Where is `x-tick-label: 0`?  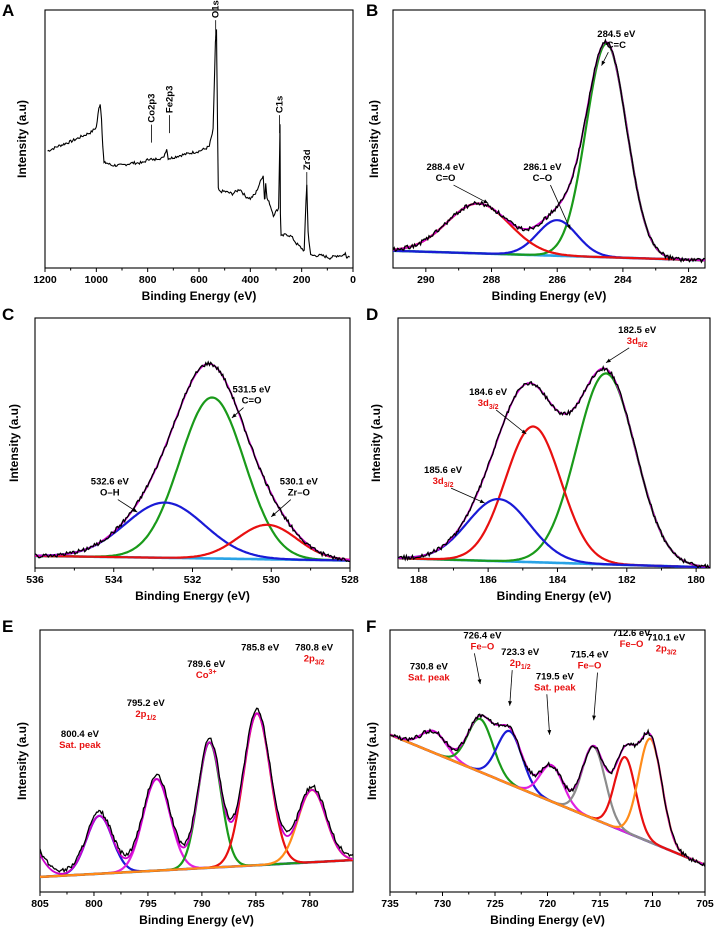
x-tick-label: 0 is located at coordinates (353, 280).